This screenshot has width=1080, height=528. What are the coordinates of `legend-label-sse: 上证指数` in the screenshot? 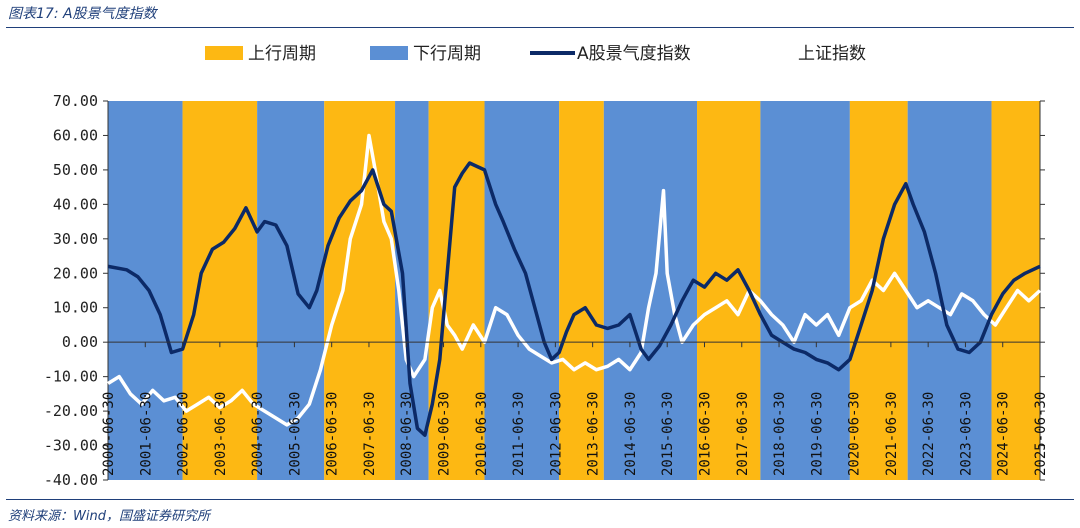 It's located at (832, 54).